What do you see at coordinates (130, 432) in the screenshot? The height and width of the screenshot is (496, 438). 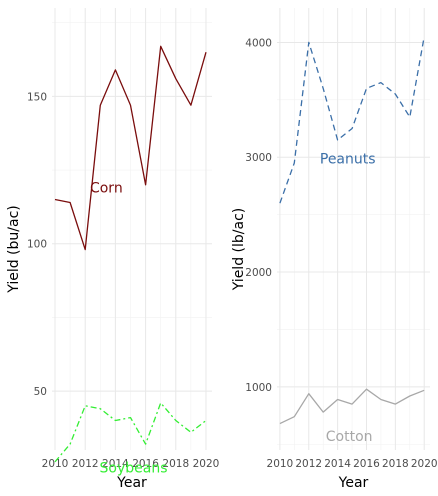 I see `series-line-soybeans` at bounding box center [130, 432].